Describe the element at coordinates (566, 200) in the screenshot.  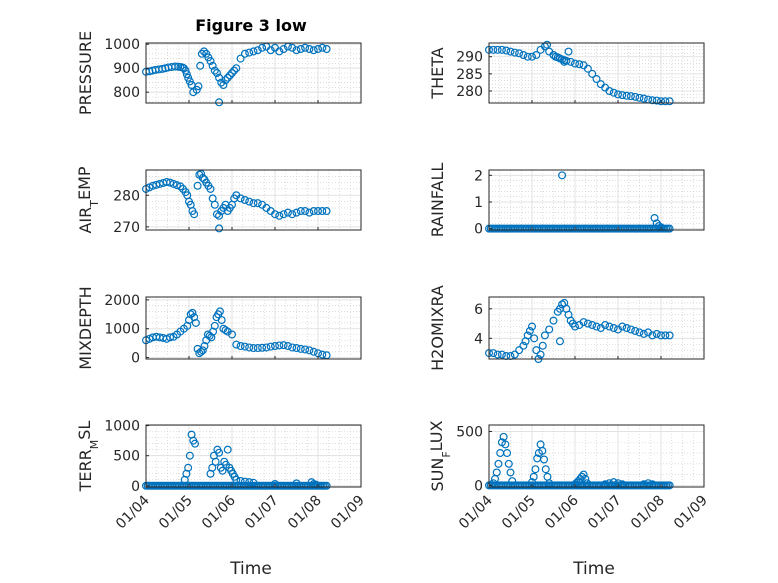
I see `subplot-rainfall: 0 1 2 RAINFALL` at that location.